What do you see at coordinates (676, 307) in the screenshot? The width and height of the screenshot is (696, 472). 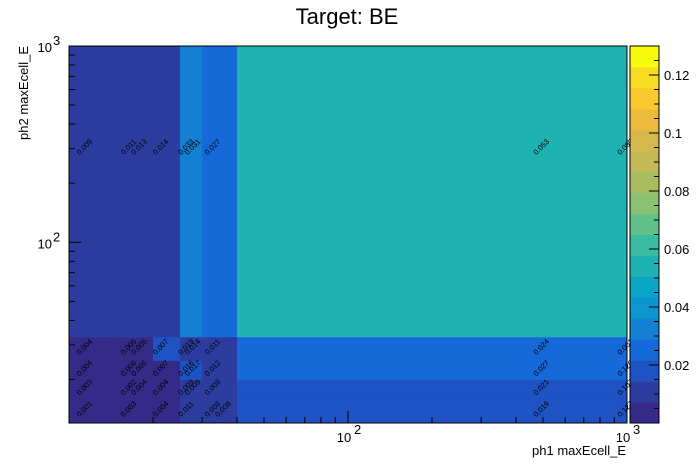 I see `colorbar-tick-label: 0.04` at bounding box center [676, 307].